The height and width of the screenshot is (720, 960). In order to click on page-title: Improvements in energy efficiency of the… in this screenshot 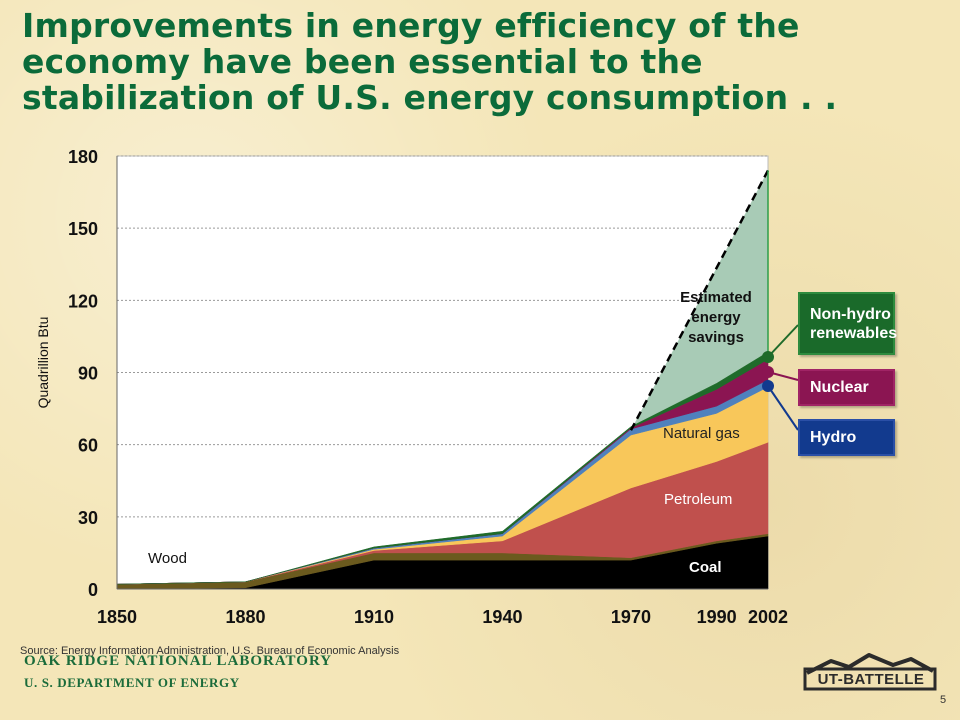, I will do `click(430, 61)`.